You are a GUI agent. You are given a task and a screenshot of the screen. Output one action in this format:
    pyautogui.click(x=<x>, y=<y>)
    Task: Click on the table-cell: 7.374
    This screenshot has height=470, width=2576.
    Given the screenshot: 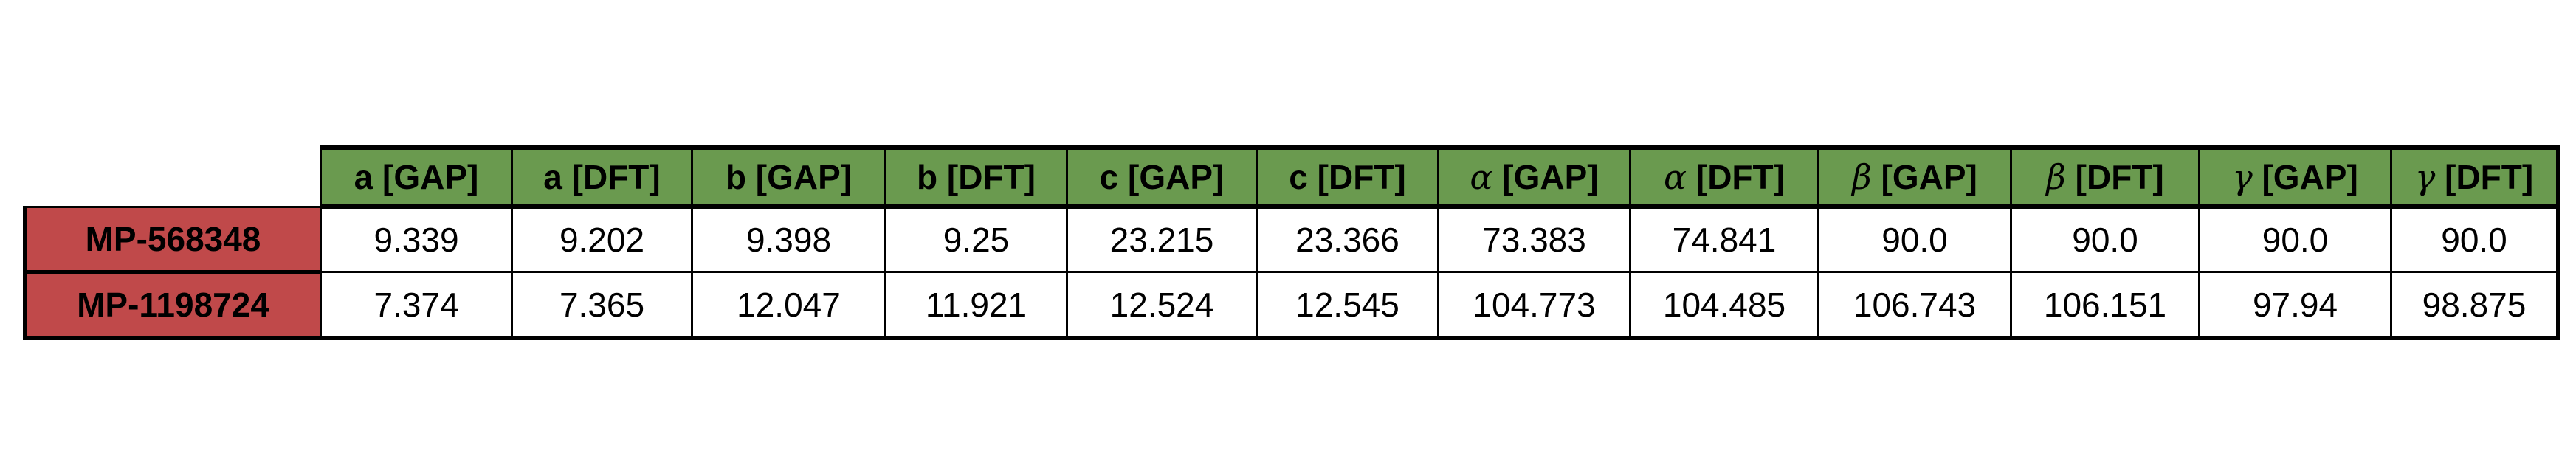 What is the action you would take?
    pyautogui.click(x=417, y=305)
    